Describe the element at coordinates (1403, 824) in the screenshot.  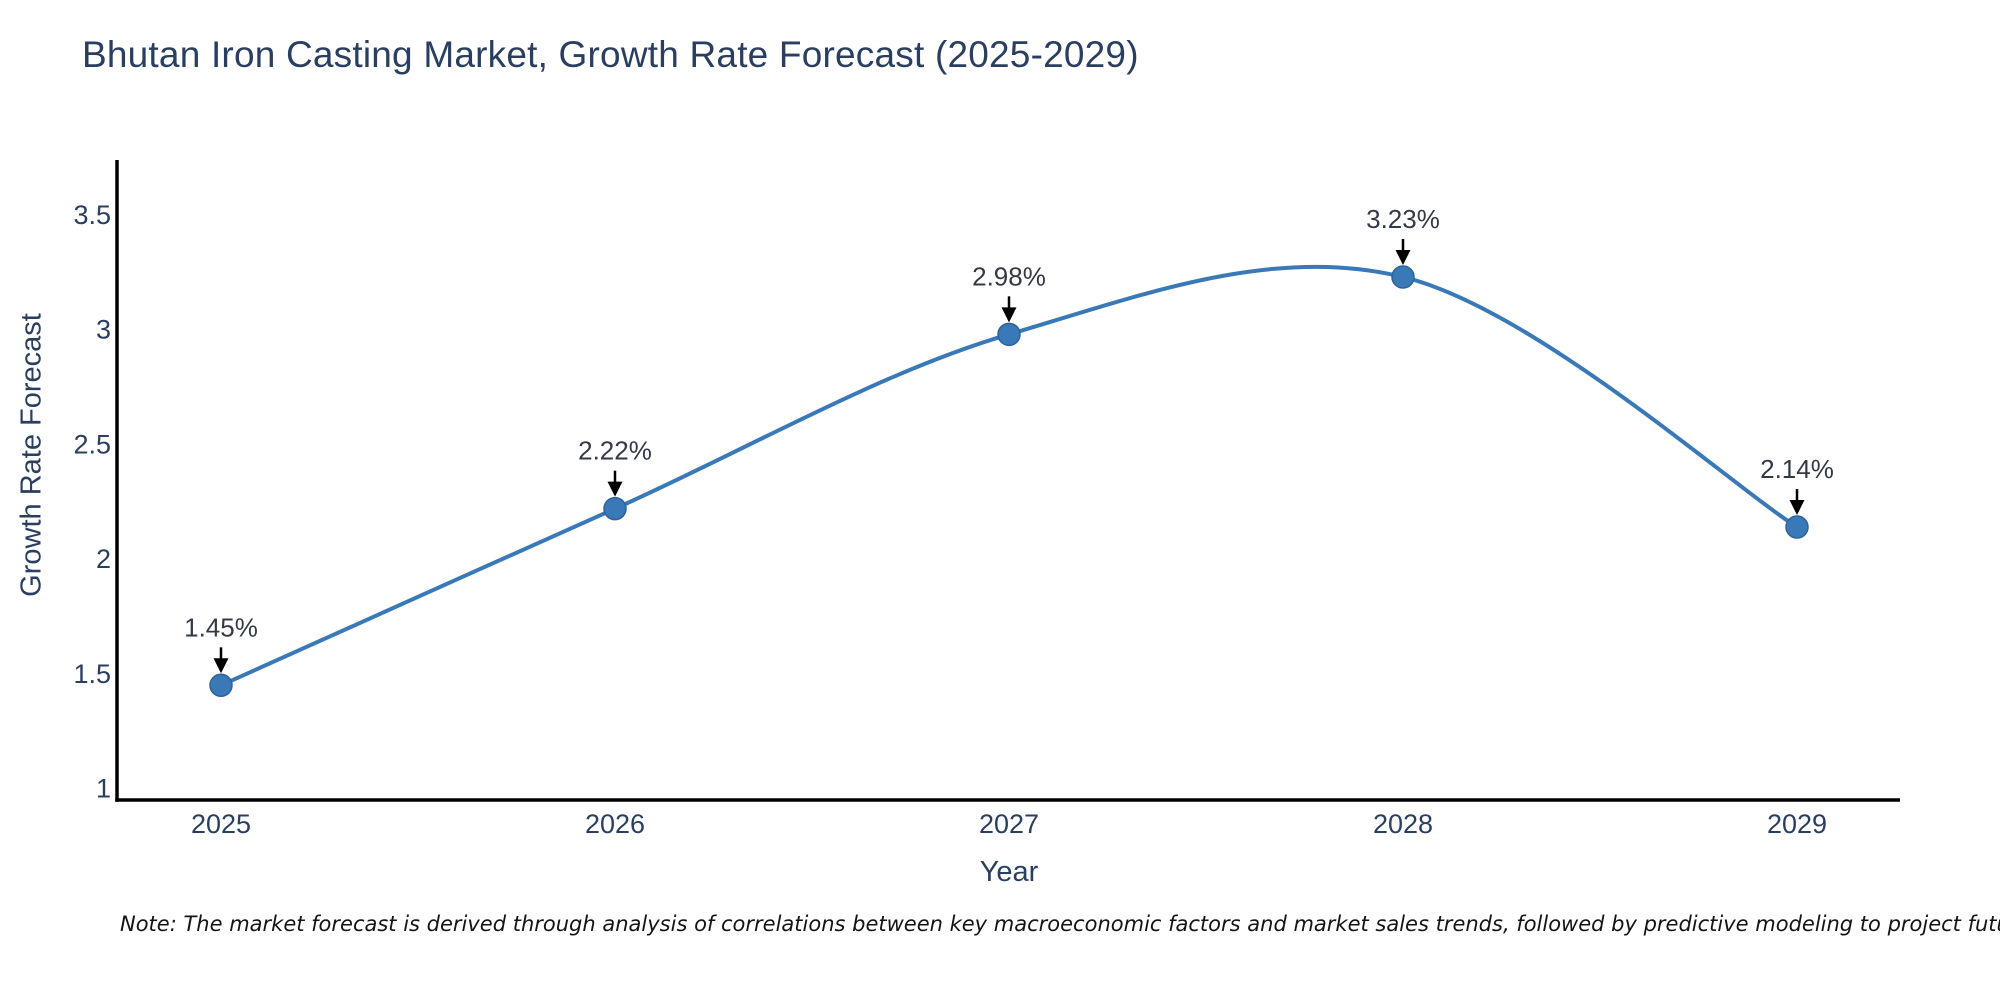
I see `x-tick-label: 2028` at that location.